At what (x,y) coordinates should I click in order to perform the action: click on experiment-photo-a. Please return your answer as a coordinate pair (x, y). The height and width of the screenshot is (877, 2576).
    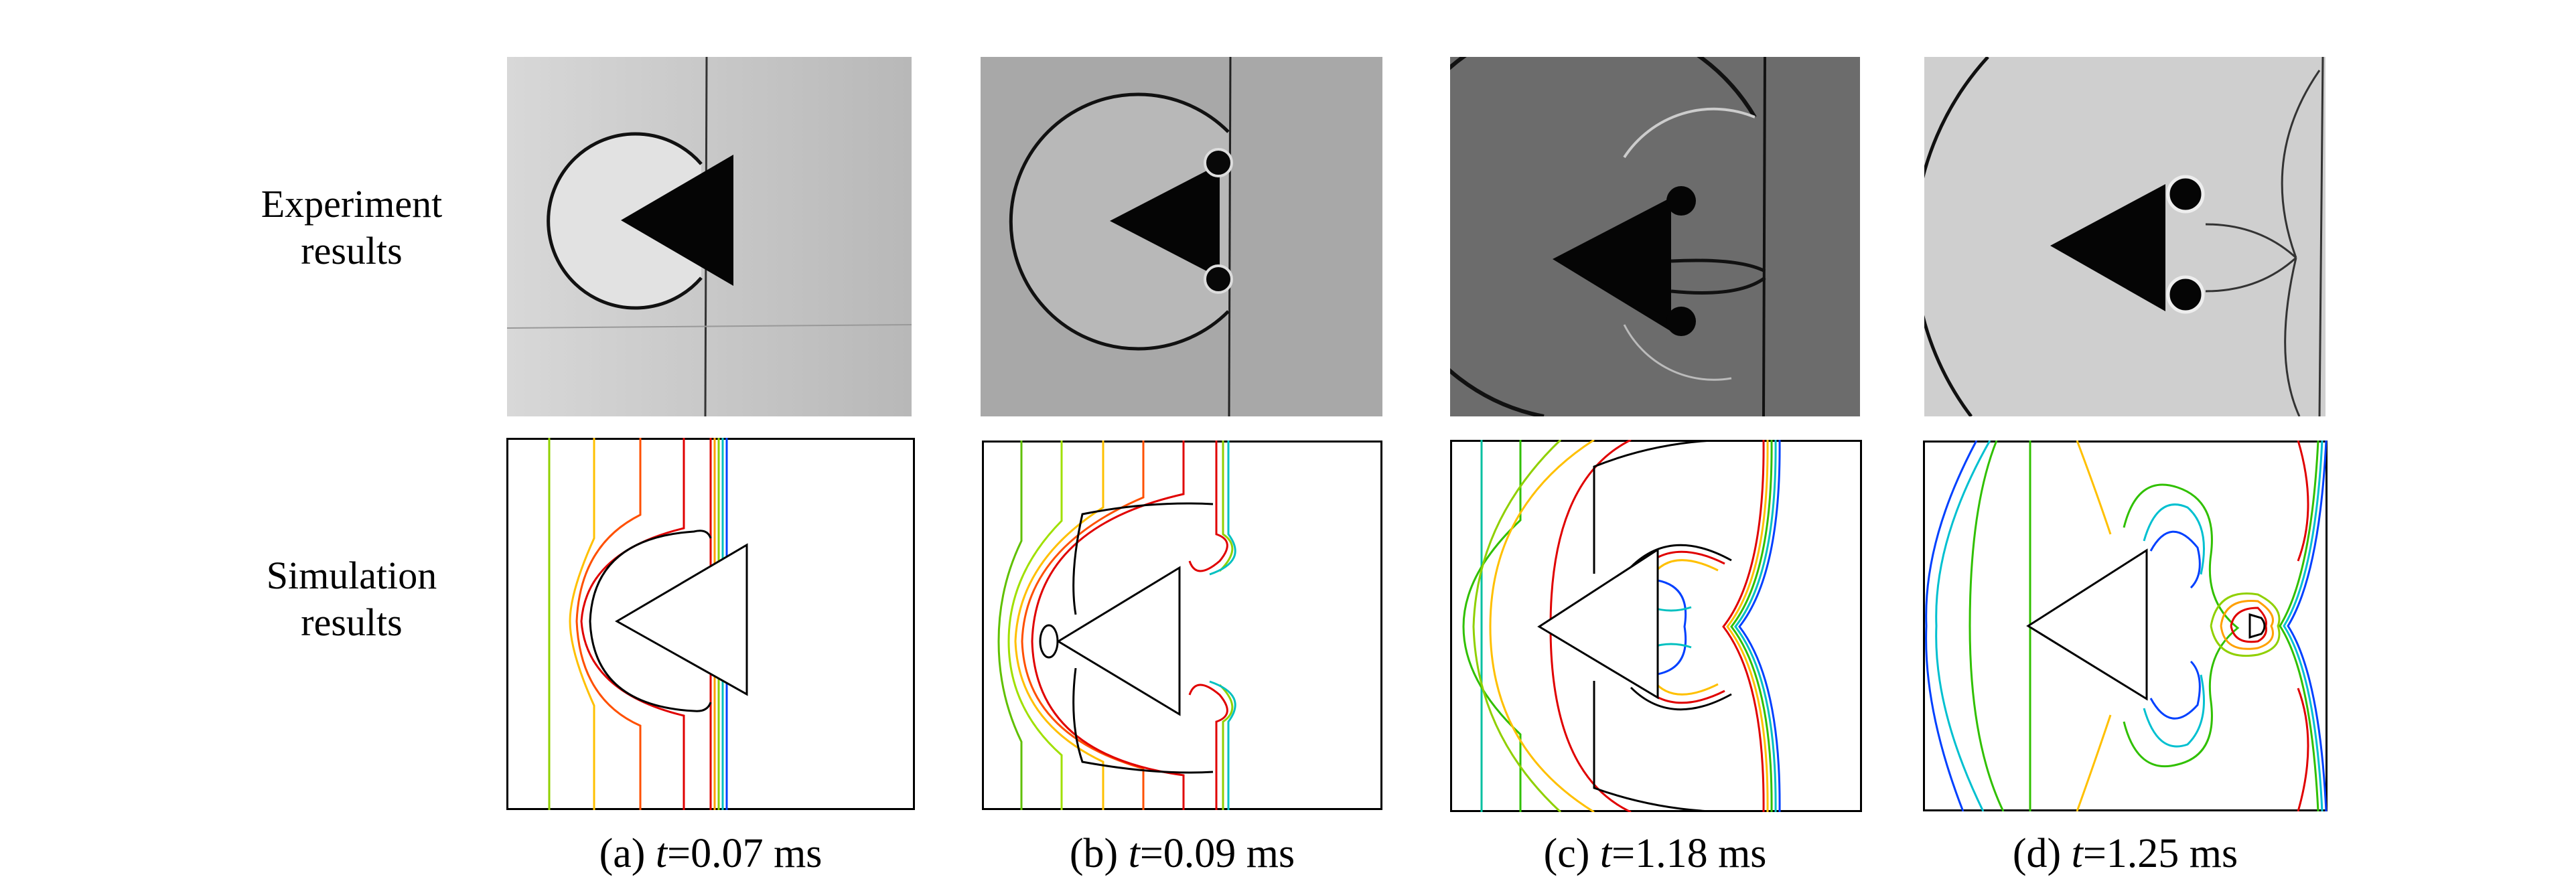
    Looking at the image, I should click on (709, 236).